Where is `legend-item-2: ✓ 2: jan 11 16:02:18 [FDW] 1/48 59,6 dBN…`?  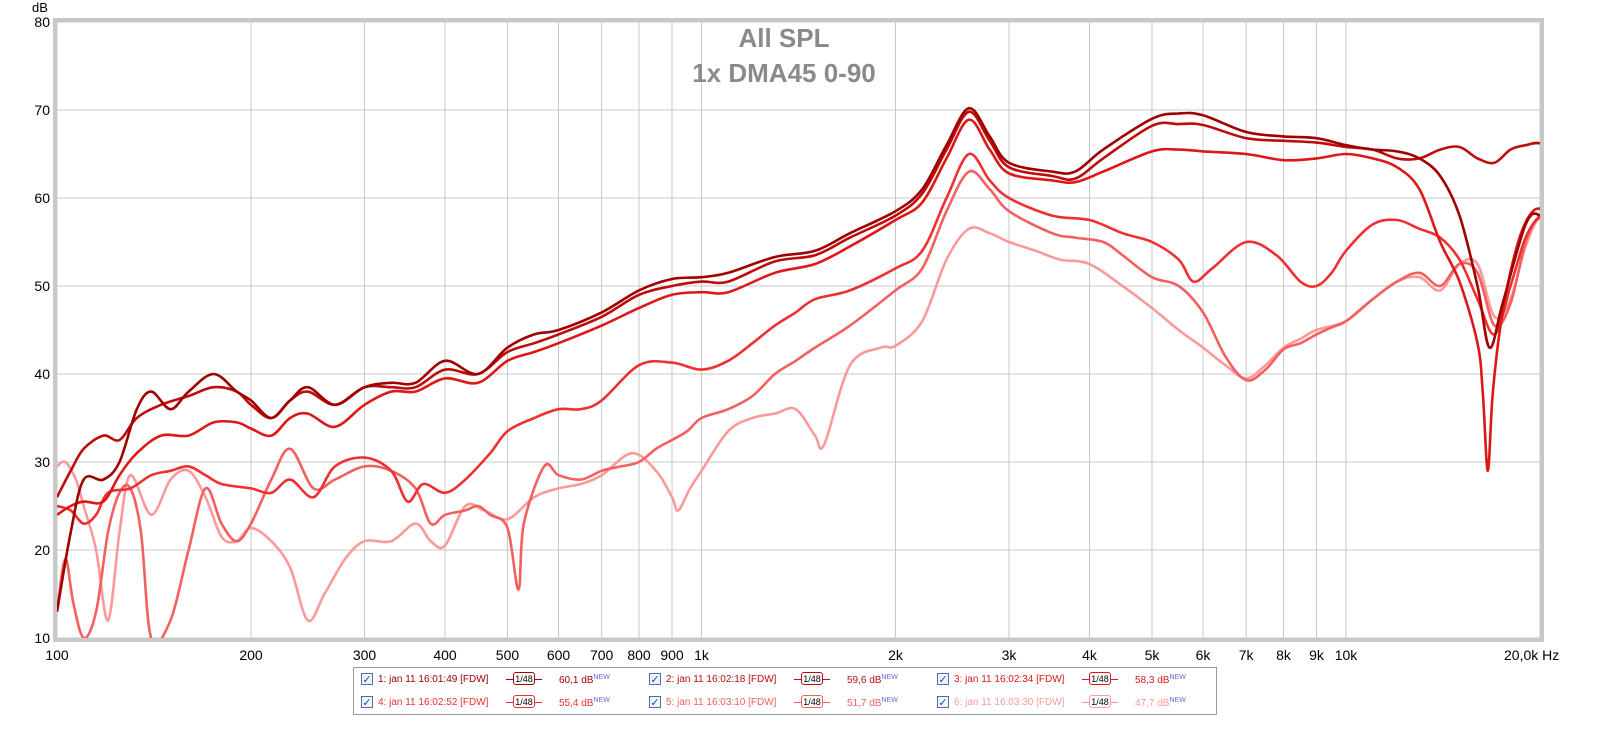
legend-item-2: ✓ 2: jan 11 16:02:18 [FDW] 1/48 59,6 dBN… is located at coordinates (785, 680).